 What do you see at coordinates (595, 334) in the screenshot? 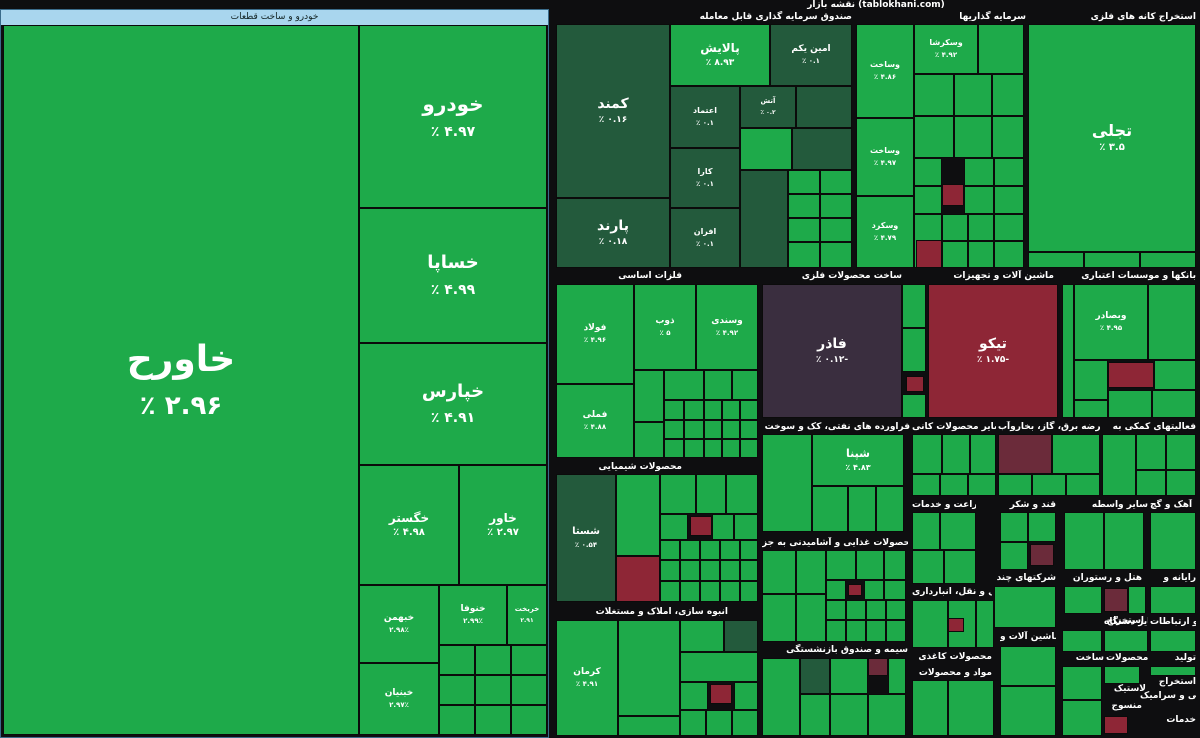
I see `tile-foolad: فولاد ٪ ۴.۹۶` at bounding box center [595, 334].